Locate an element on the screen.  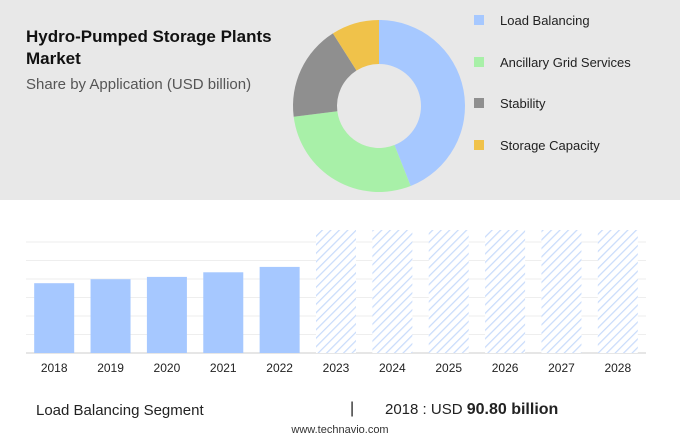
segment-value-amount: 90.80 billion is located at coordinates (512, 409).